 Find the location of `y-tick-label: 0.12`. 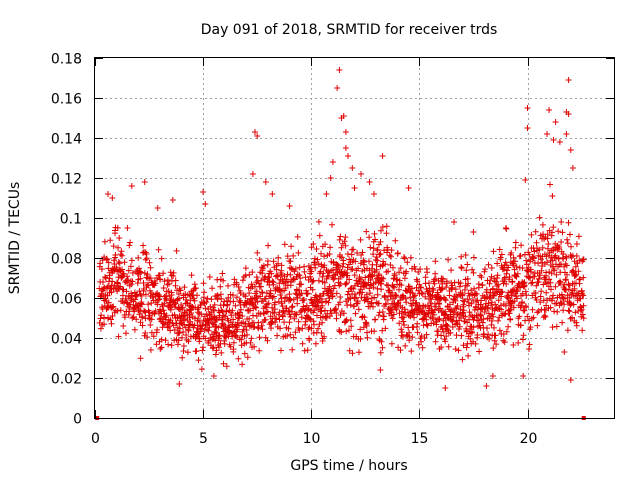

y-tick-label: 0.12 is located at coordinates (66, 180).